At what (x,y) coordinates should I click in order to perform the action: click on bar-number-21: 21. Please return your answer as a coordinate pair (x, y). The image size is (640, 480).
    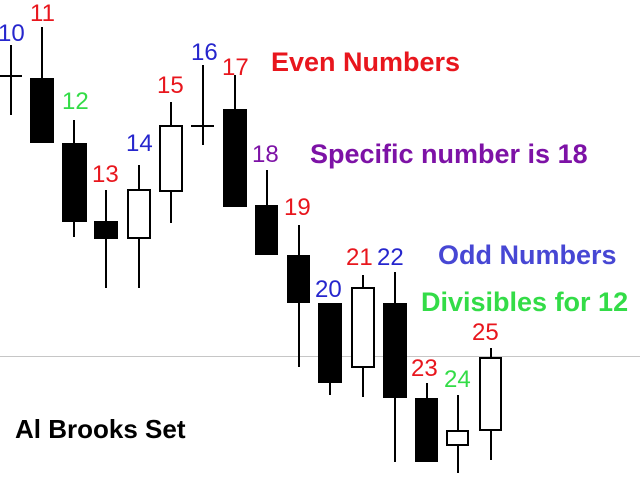
    Looking at the image, I should click on (359, 257).